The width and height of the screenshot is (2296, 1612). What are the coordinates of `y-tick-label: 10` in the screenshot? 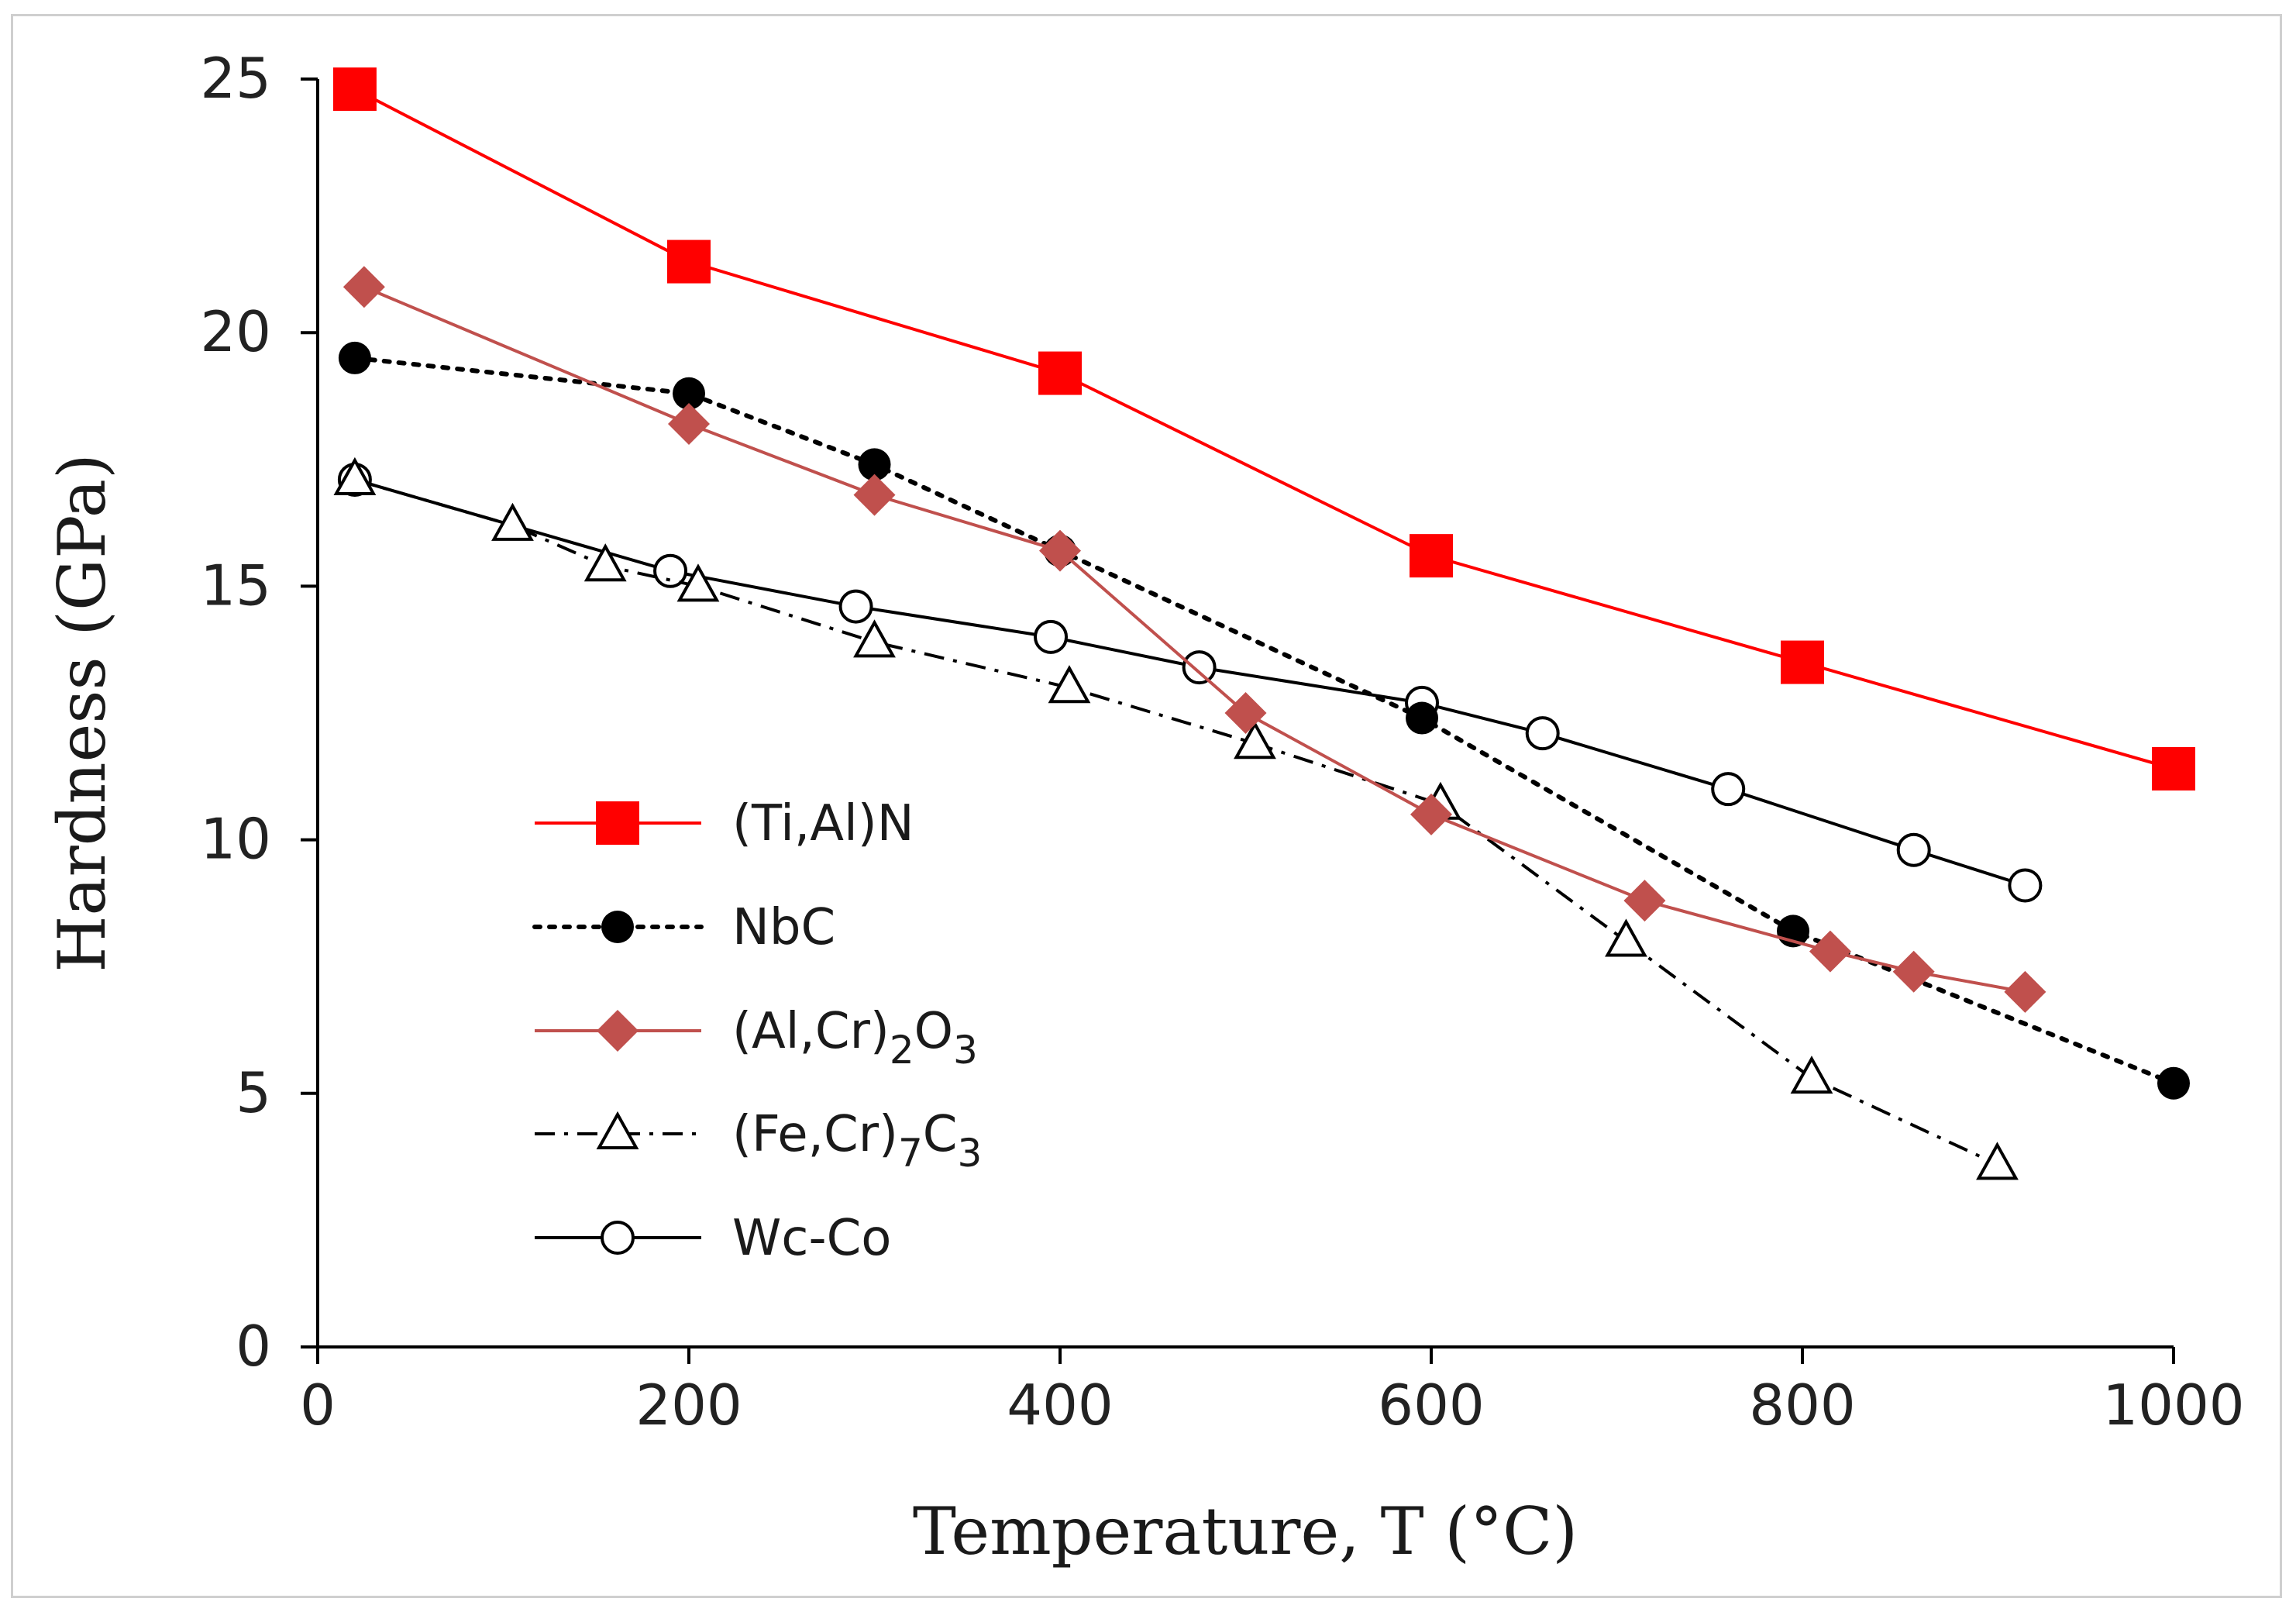 It's located at (235, 839).